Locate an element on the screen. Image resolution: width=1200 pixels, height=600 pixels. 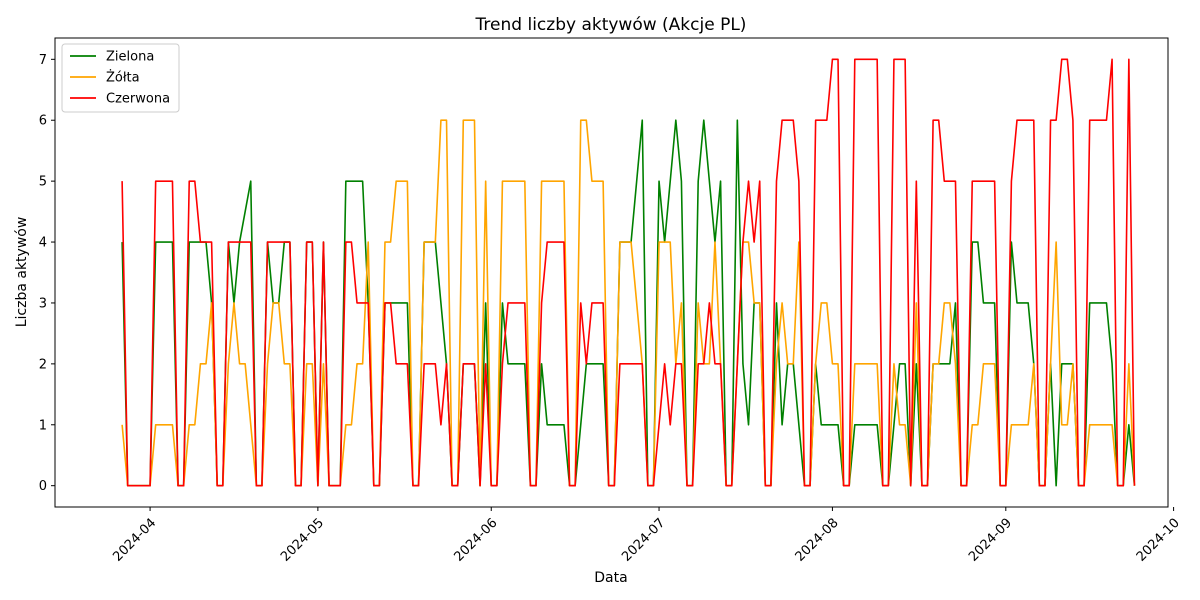
y-tick-label: 3 is located at coordinates (43, 303).